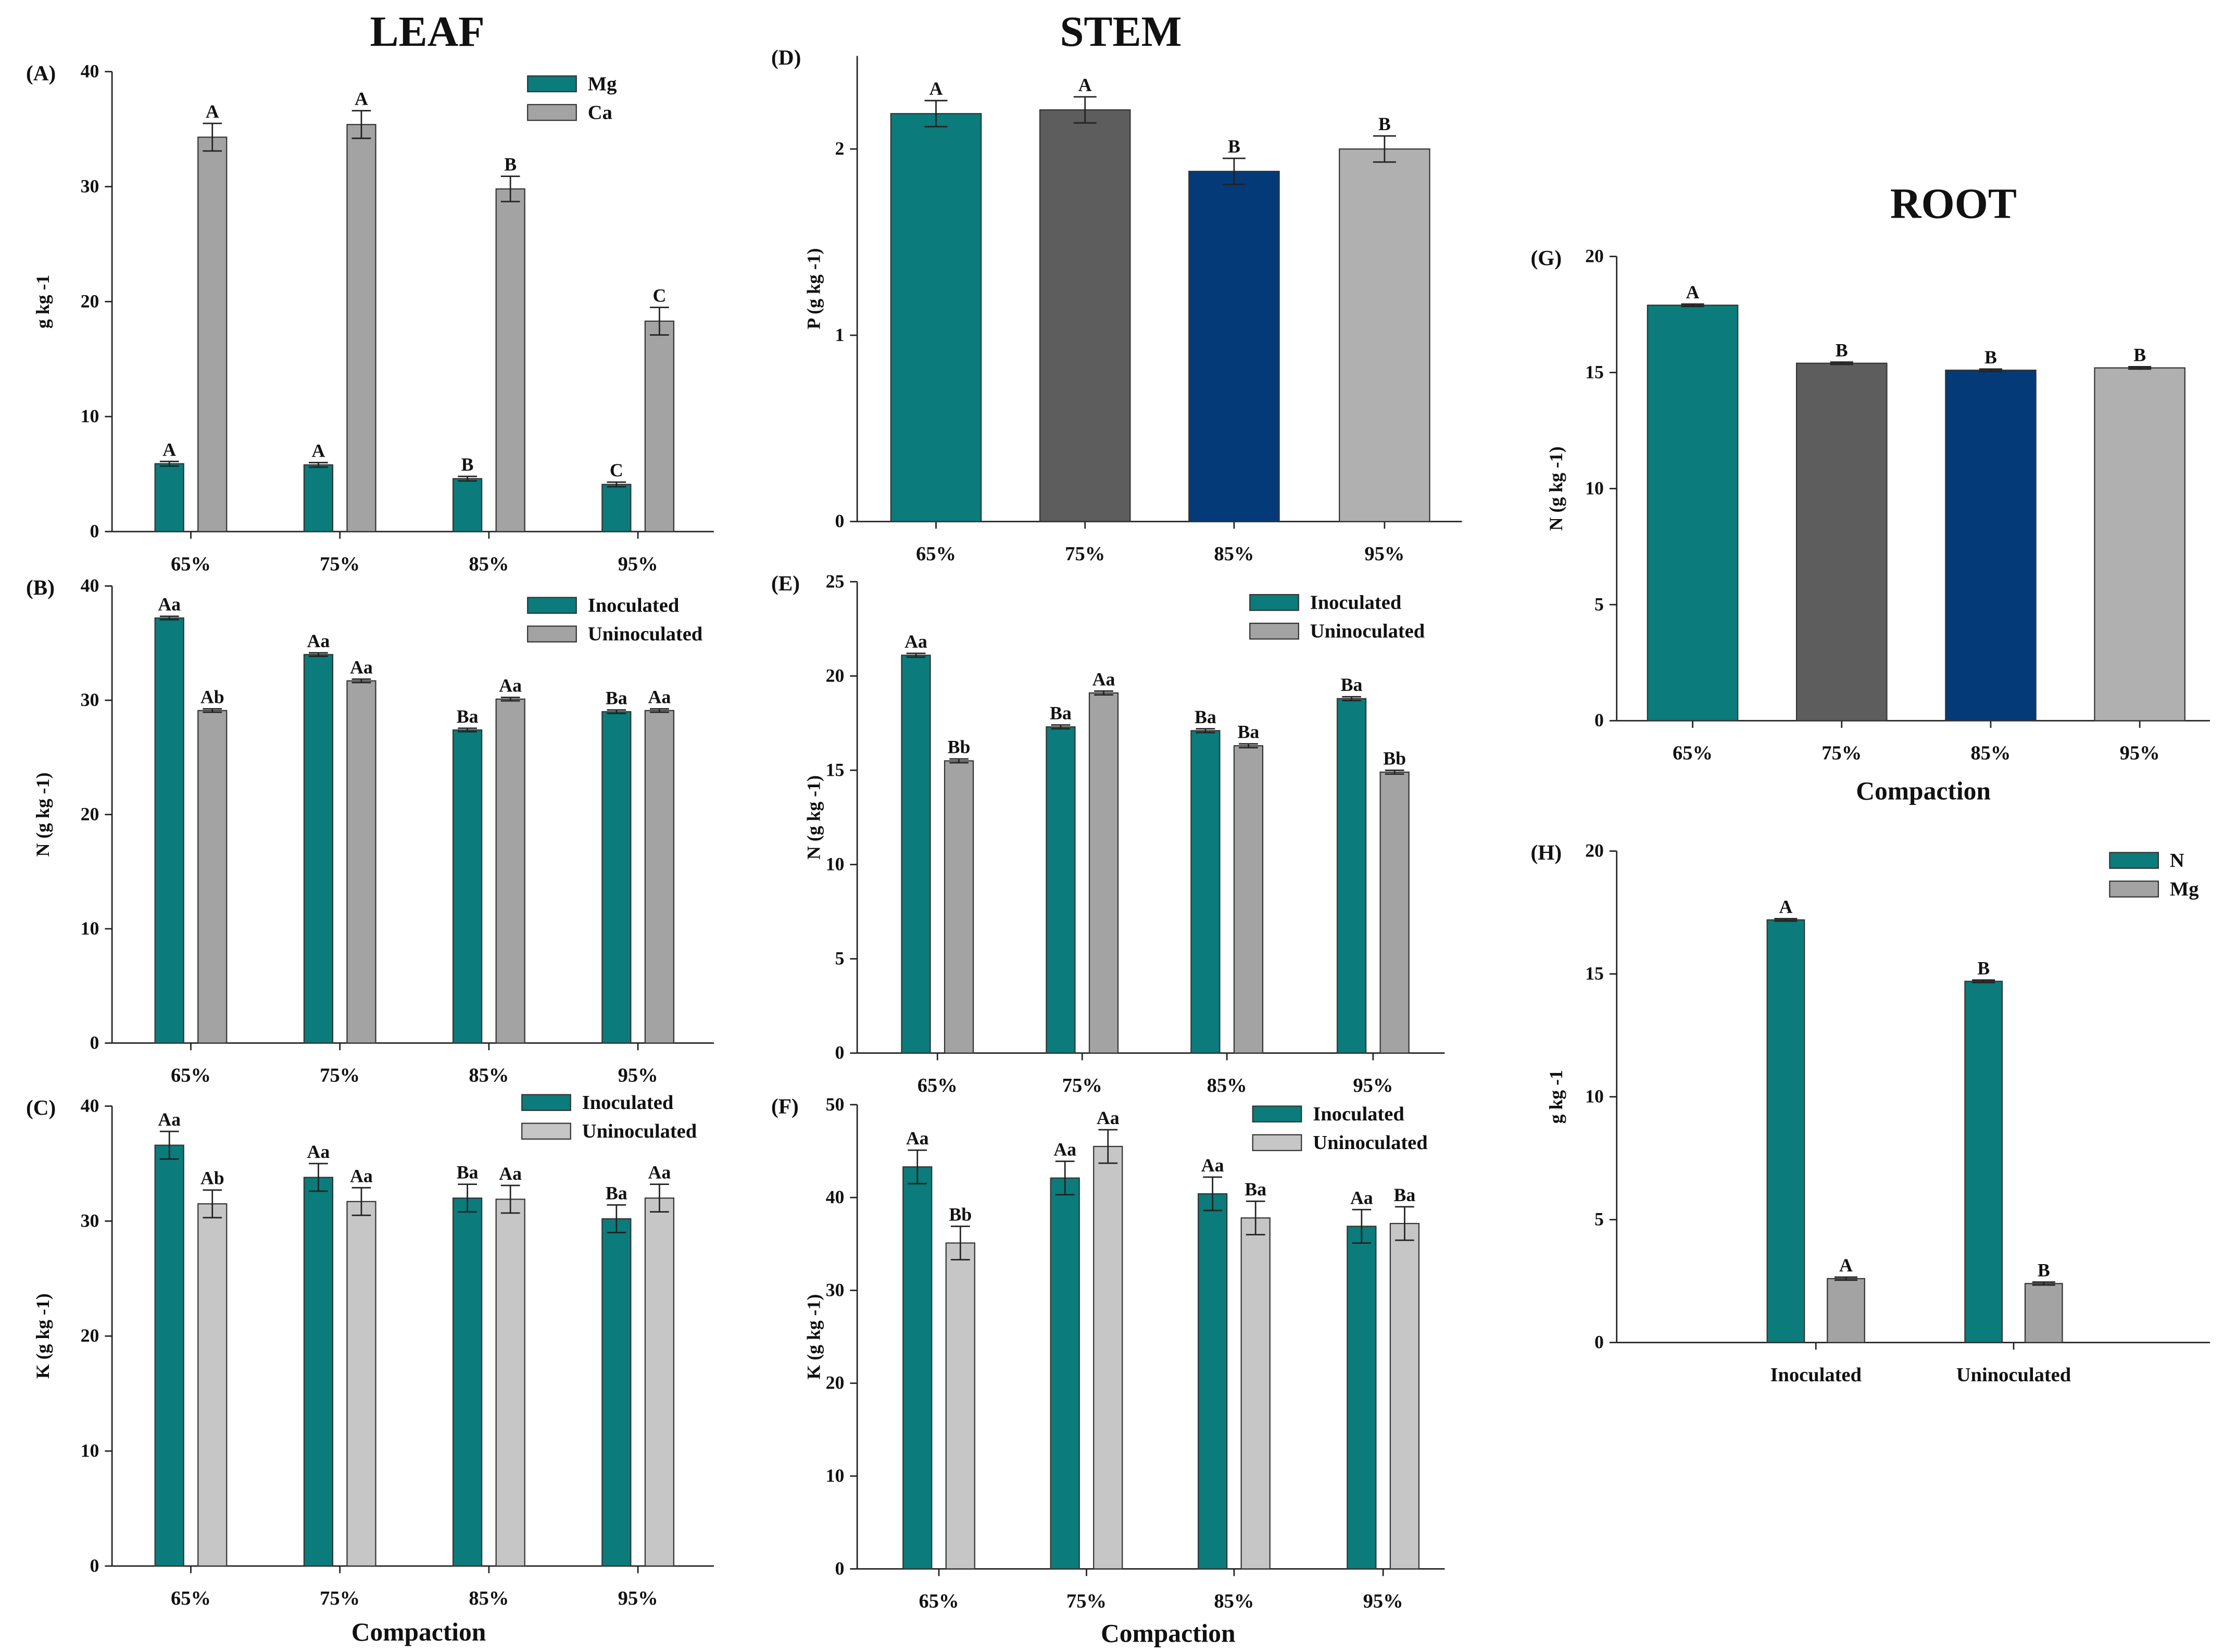  I want to click on legend-label: Mg, so click(602, 84).